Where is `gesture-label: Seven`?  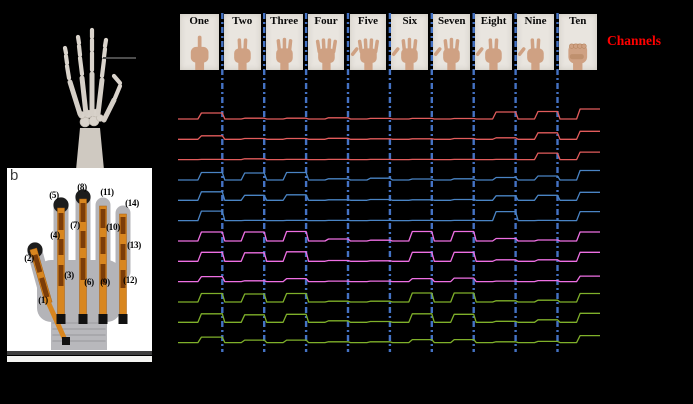
gesture-label: Seven is located at coordinates (451, 21).